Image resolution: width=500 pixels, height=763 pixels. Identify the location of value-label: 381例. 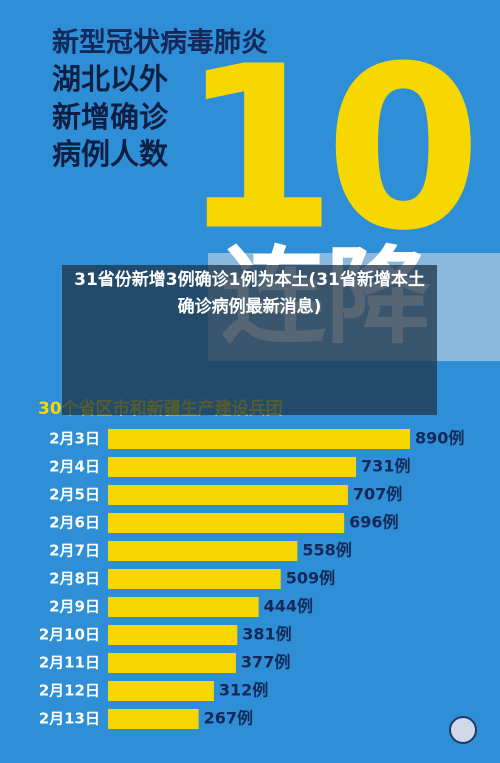
(266, 634).